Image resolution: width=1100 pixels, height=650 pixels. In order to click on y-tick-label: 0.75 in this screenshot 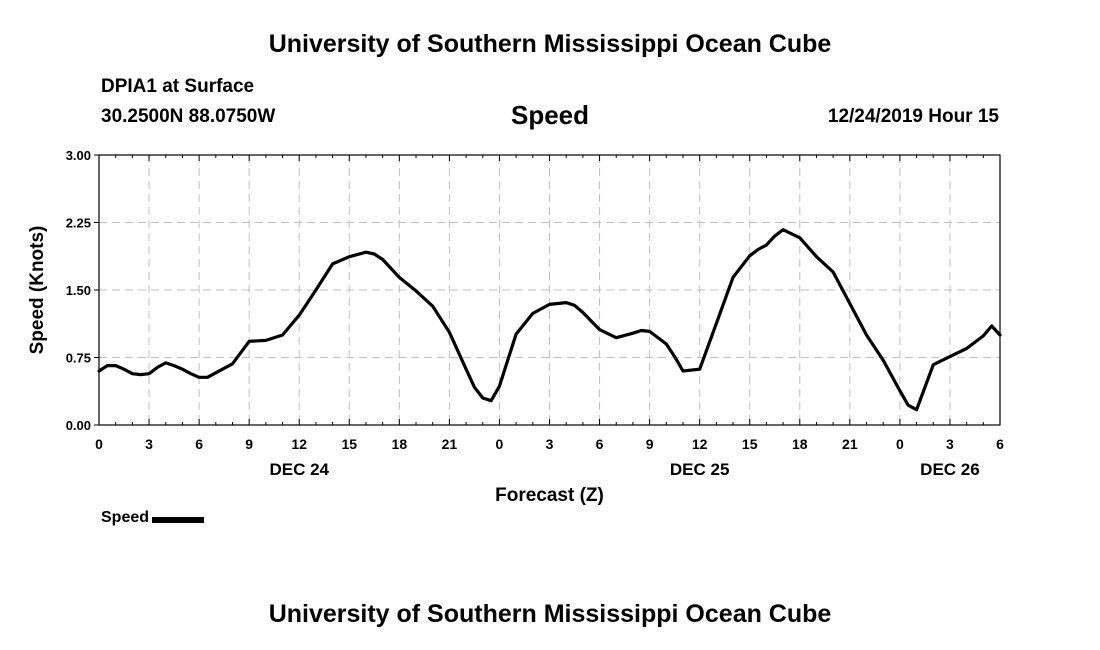, I will do `click(78, 358)`.